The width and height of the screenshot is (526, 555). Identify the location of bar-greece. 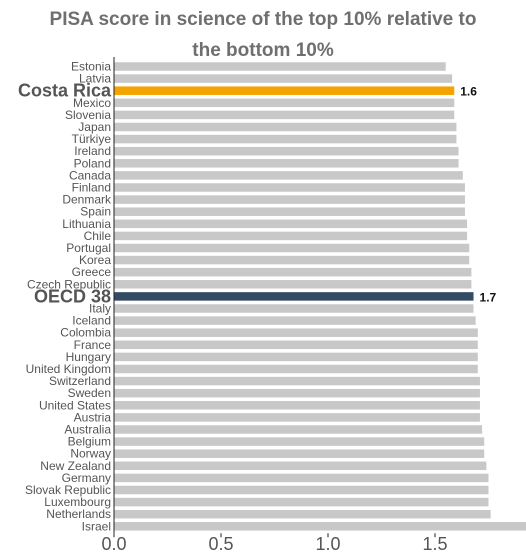
(293, 272).